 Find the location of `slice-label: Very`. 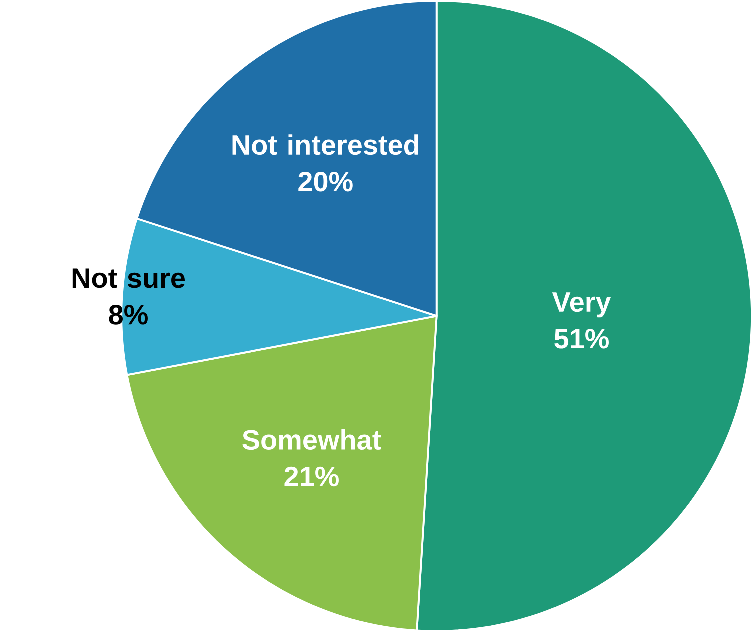

slice-label: Very is located at coordinates (582, 305).